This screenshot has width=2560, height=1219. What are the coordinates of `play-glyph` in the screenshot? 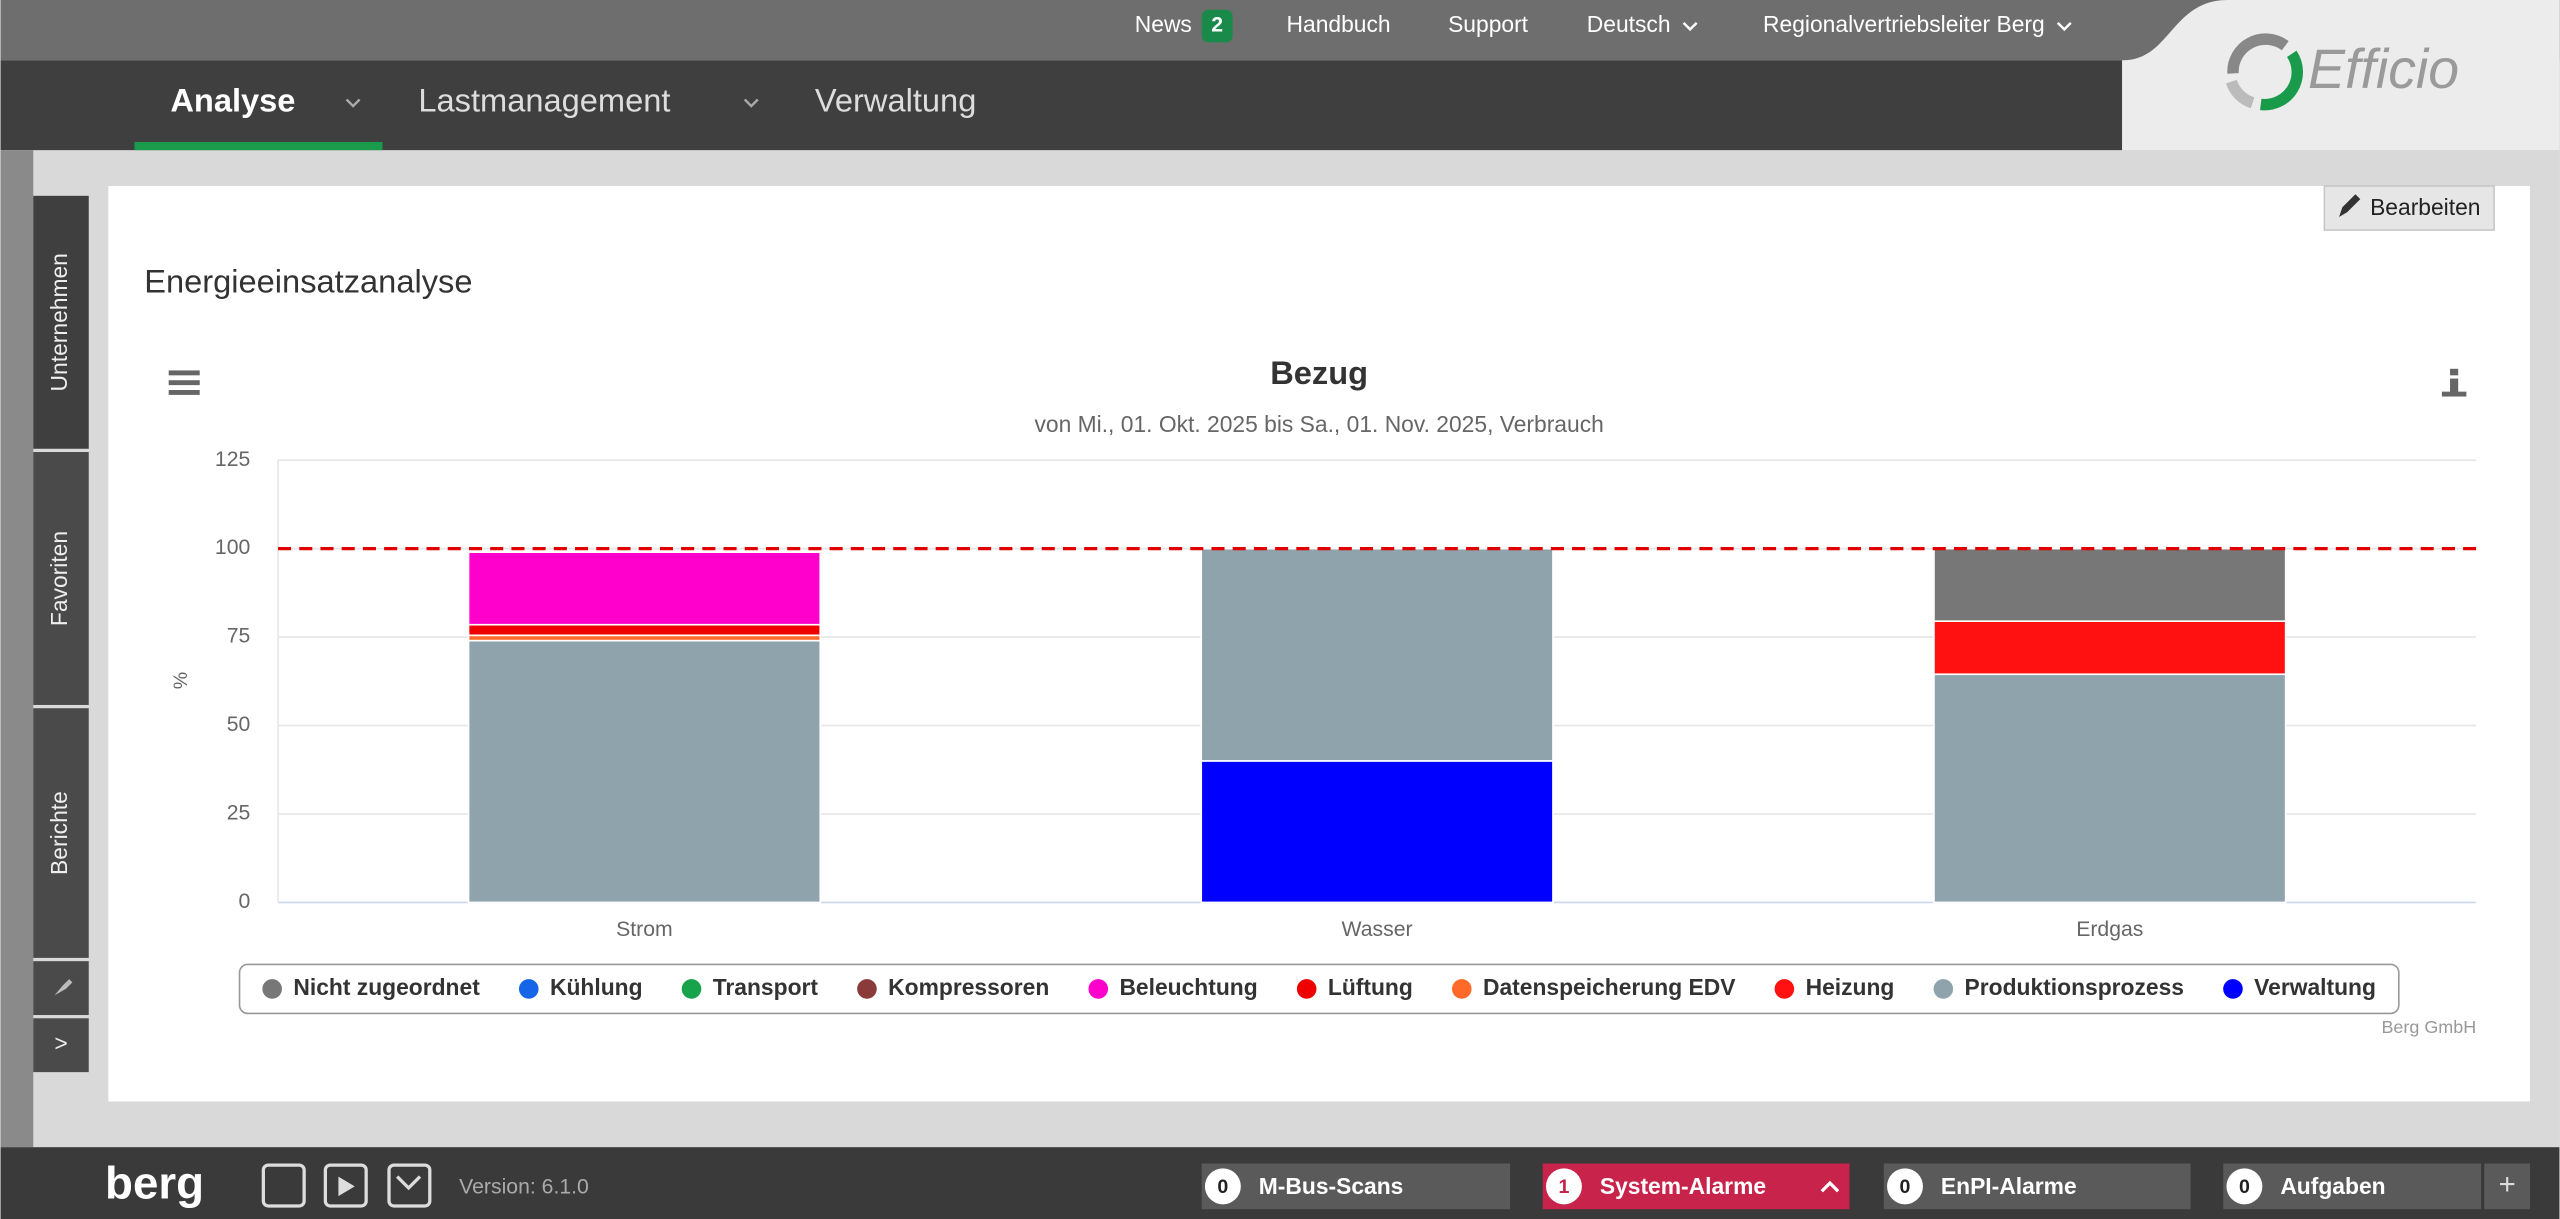 It's located at (346, 1186).